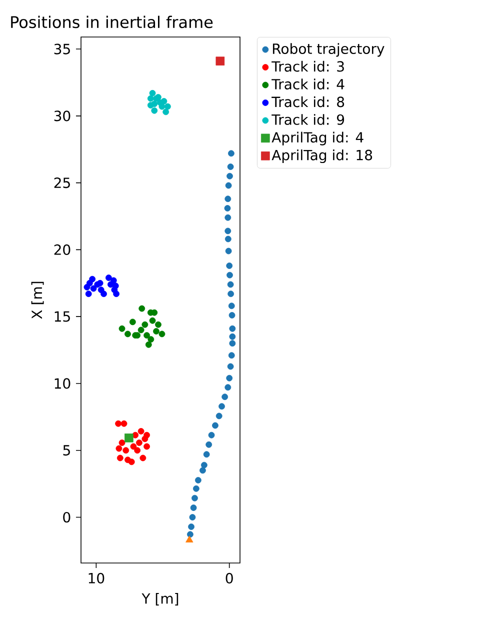  Describe the element at coordinates (308, 66) in the screenshot. I see `legend-label: Track id: 3` at that location.